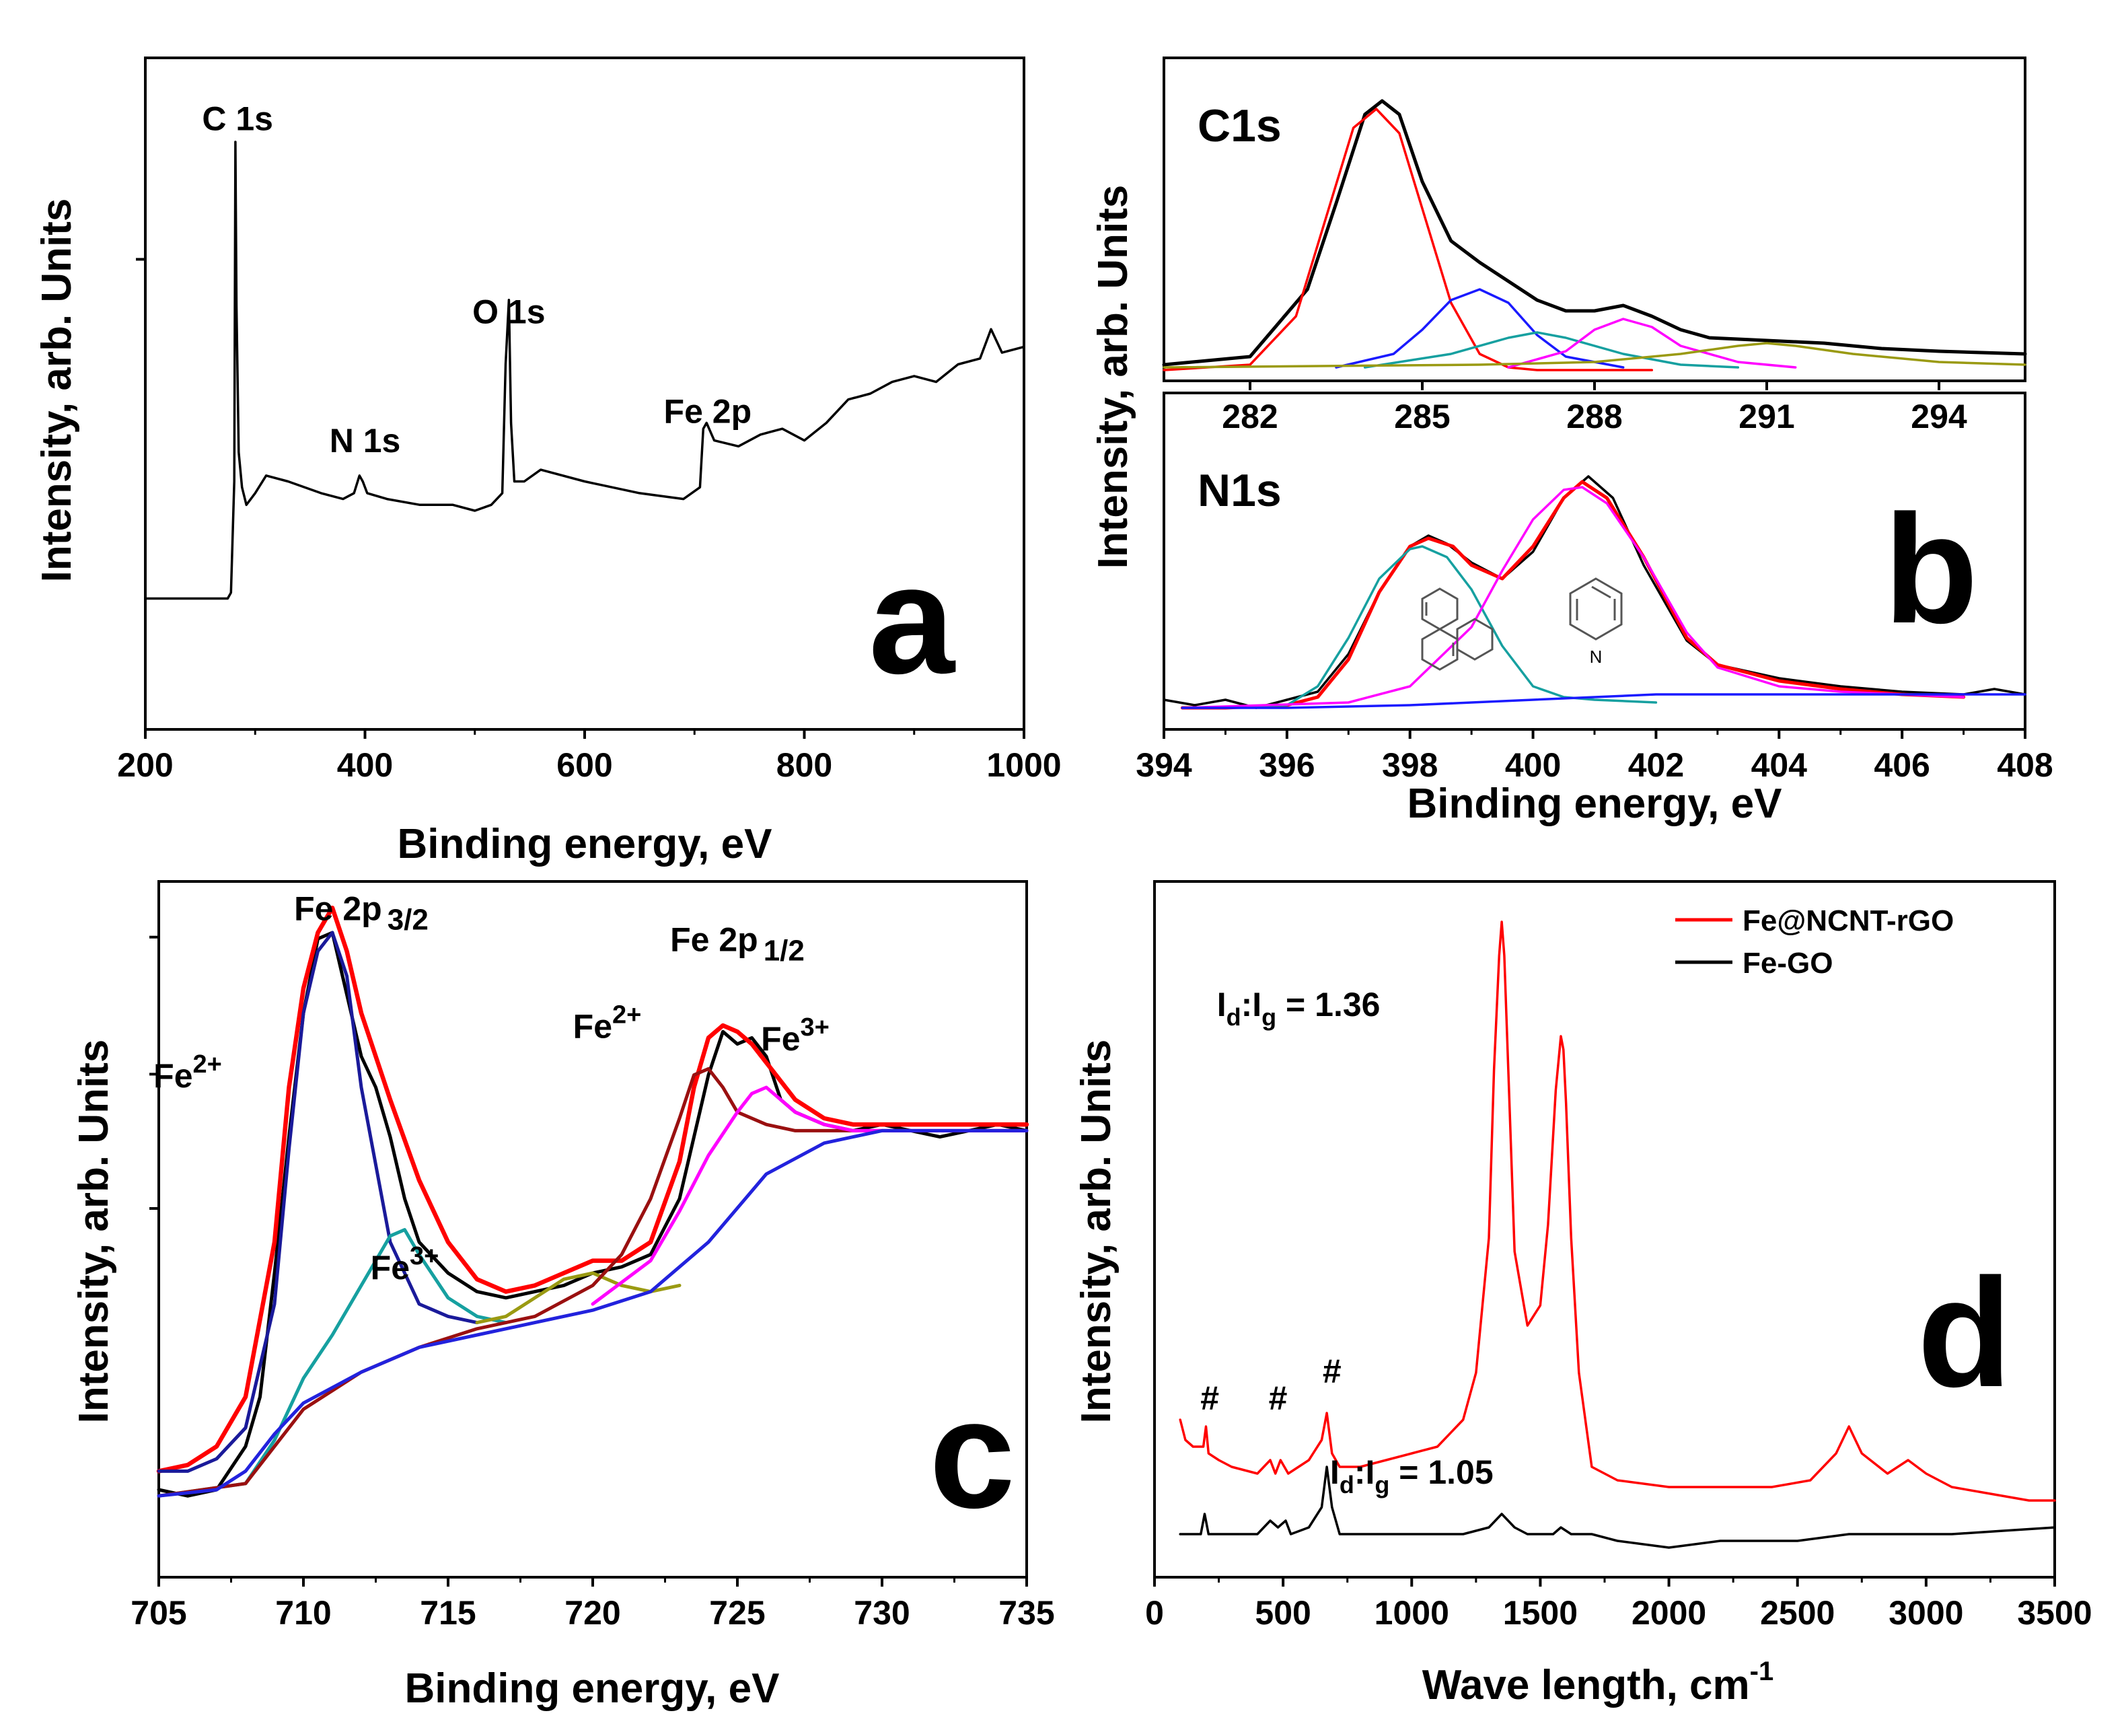 This screenshot has height=1736, width=2124. Describe the element at coordinates (1240, 490) in the screenshot. I see `panel-b-bottom-title: N1s` at that location.